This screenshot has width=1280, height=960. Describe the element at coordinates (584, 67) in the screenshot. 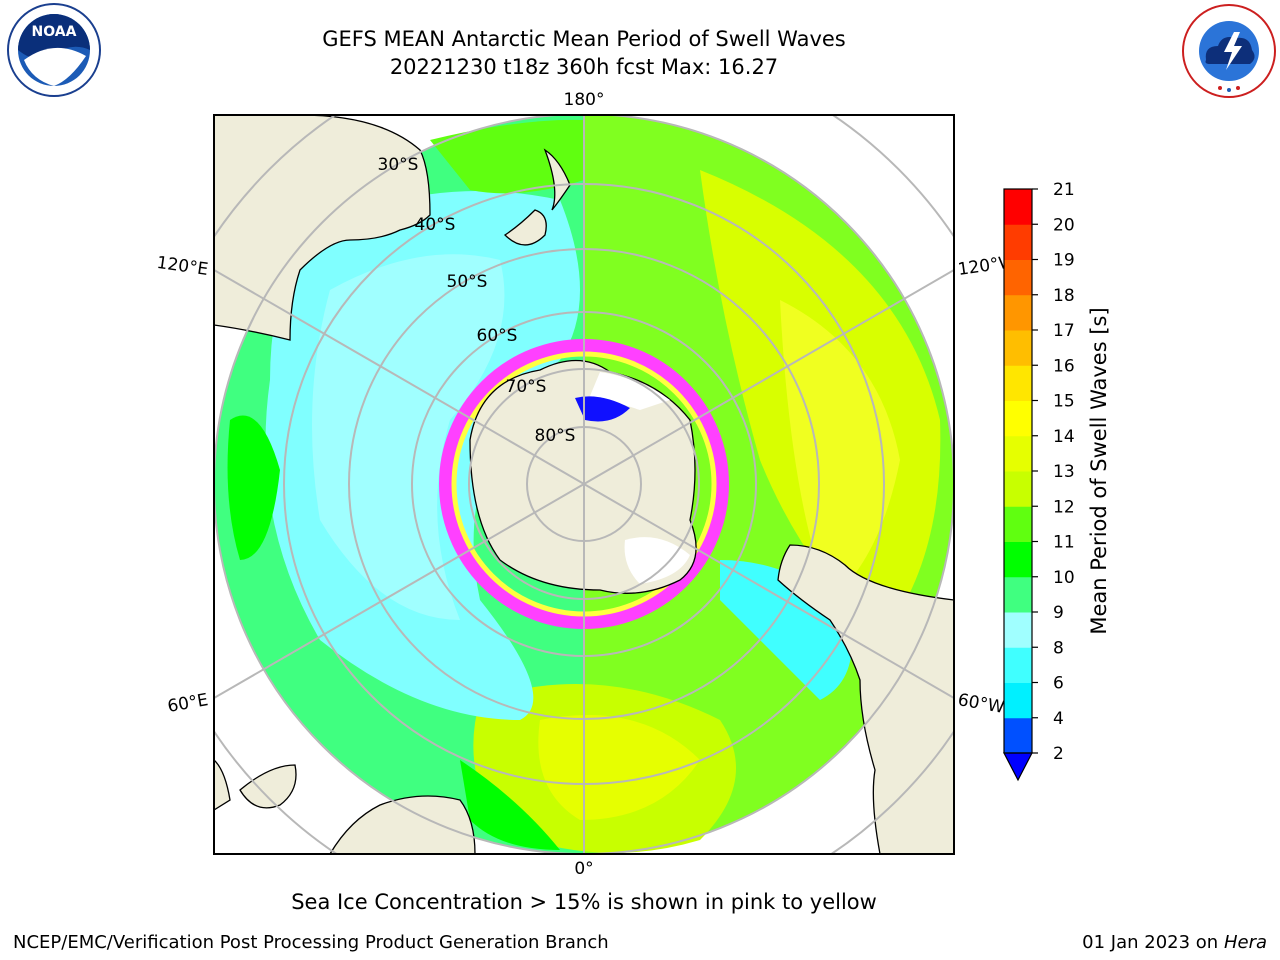

I see `map-subtitle: 20221230 t18z 360h fcst Max: 16.27` at that location.